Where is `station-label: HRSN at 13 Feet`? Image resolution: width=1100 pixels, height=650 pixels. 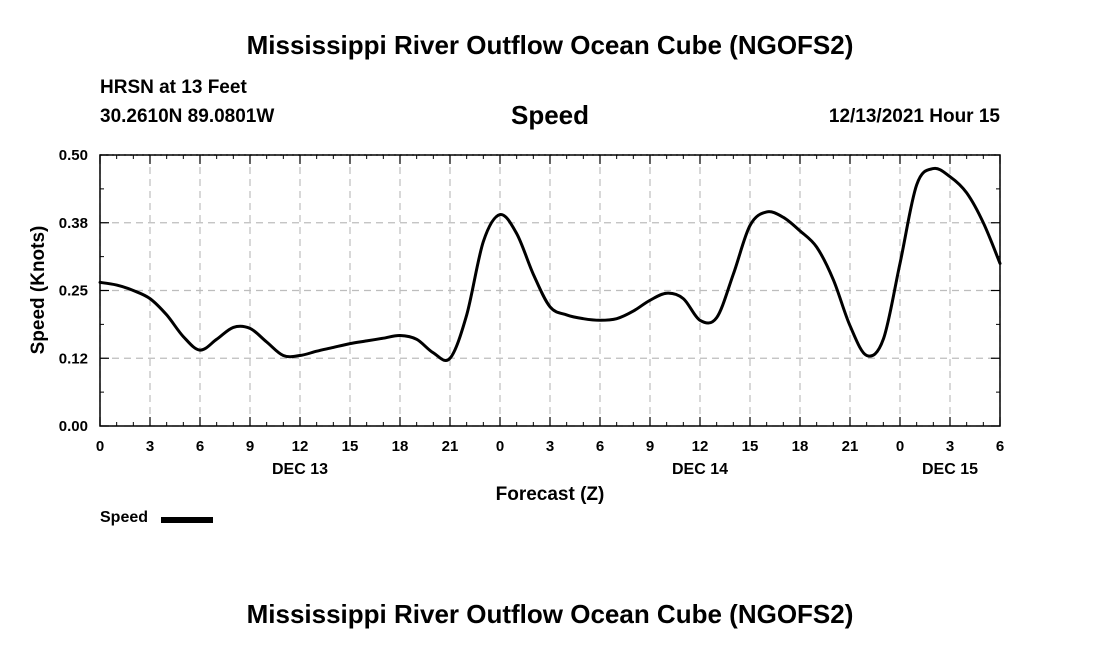
station-label: HRSN at 13 Feet is located at coordinates (173, 87).